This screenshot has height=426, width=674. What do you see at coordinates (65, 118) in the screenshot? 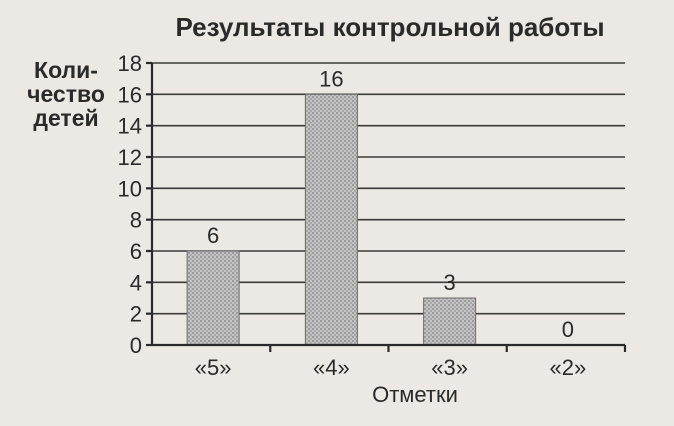
I see `y-axis-label-line-3: детей` at bounding box center [65, 118].